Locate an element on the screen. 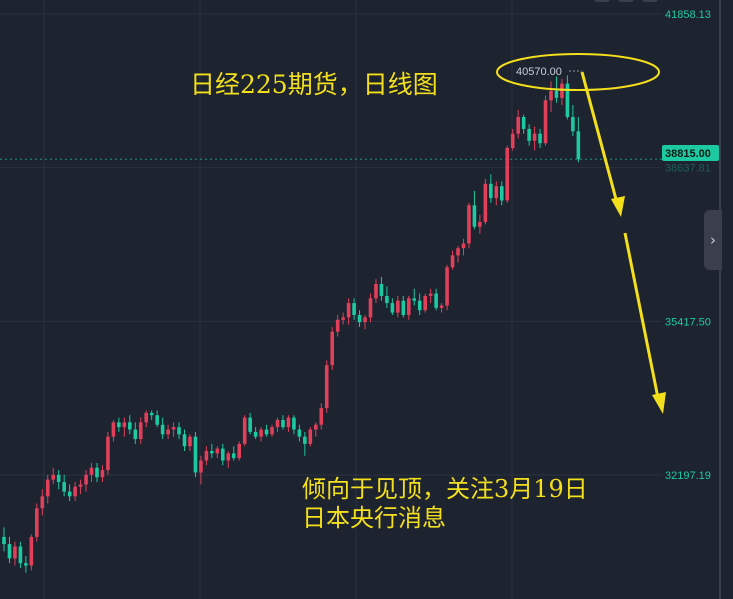 The height and width of the screenshot is (599, 733). annotation-line-2: 日本央行消息 is located at coordinates (374, 518).